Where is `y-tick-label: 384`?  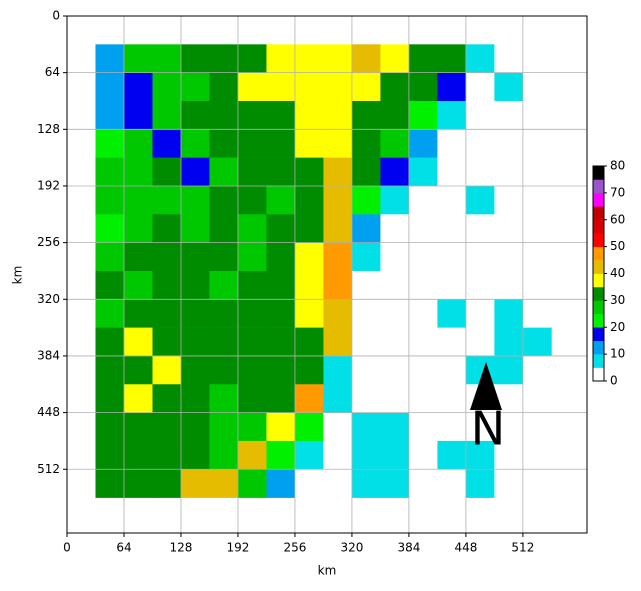
y-tick-label: 384 is located at coordinates (48, 355).